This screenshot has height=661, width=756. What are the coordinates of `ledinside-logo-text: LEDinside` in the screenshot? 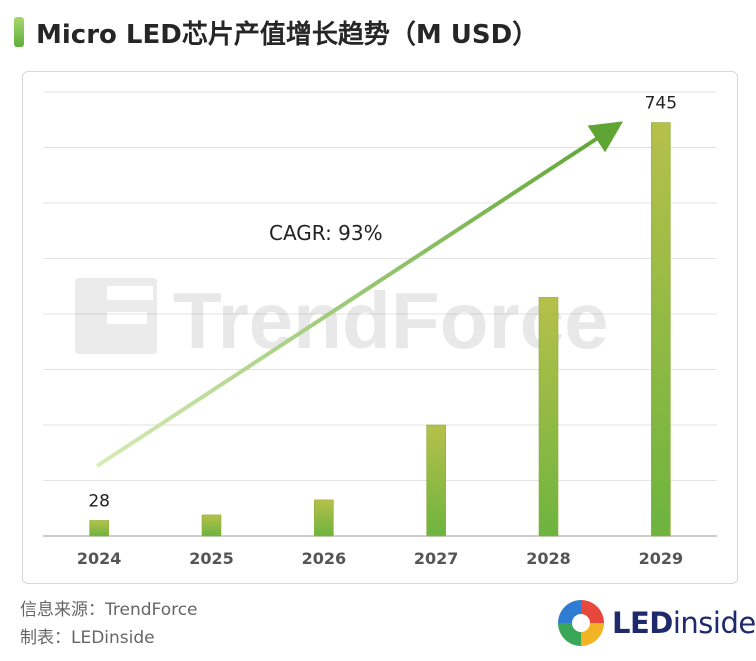 It's located at (684, 623).